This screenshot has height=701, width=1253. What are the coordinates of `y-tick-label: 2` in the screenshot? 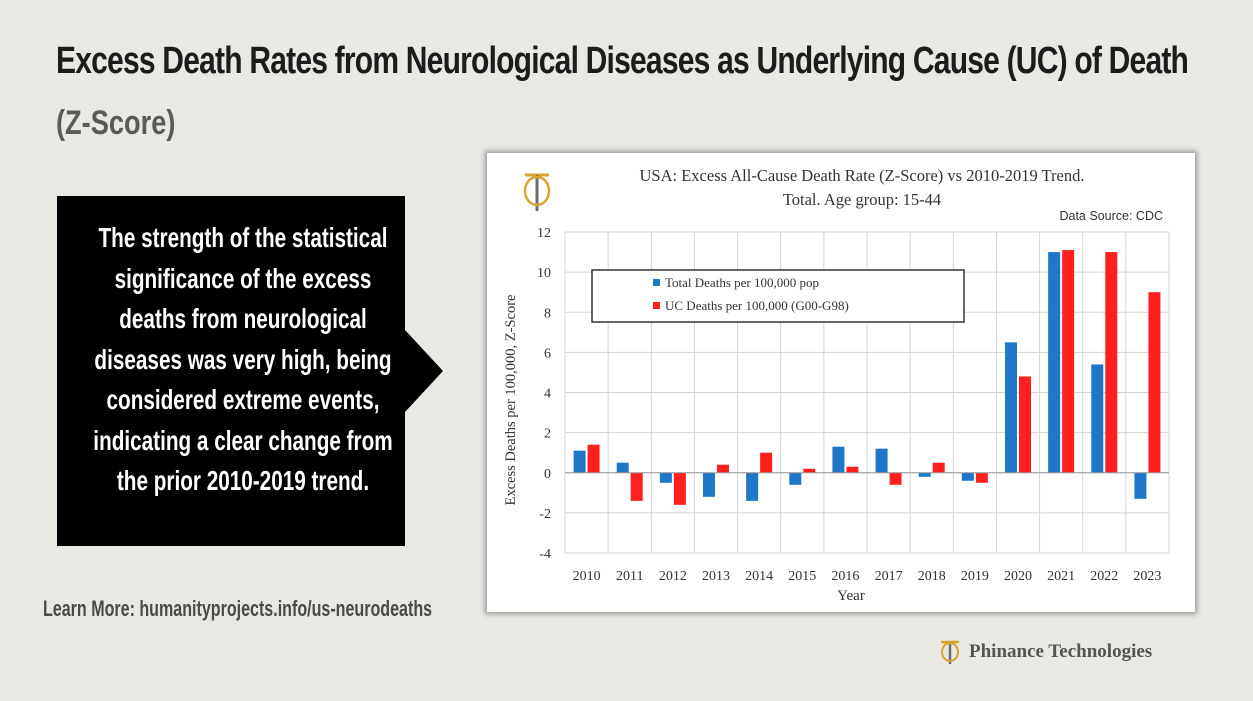 It's located at (547, 434).